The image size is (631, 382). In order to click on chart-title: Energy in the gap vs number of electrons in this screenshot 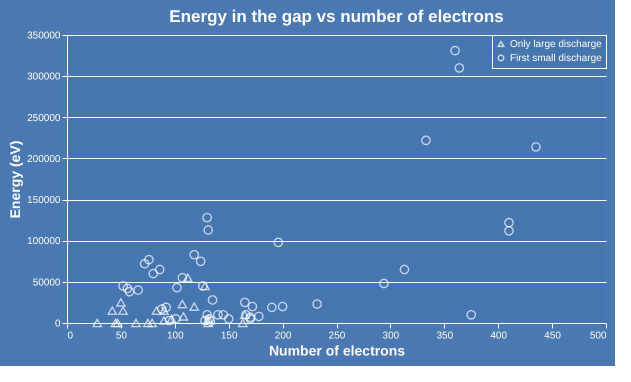, I will do `click(336, 16)`.